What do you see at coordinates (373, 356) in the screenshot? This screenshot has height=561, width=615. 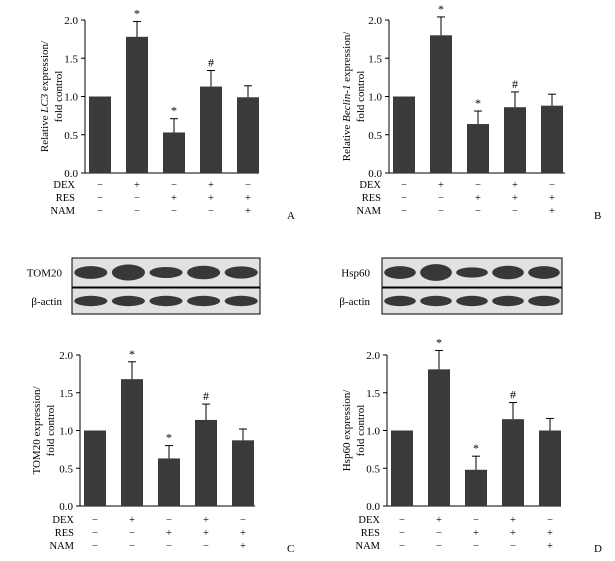 I see `y-tick-label: 2.0` at bounding box center [373, 356].